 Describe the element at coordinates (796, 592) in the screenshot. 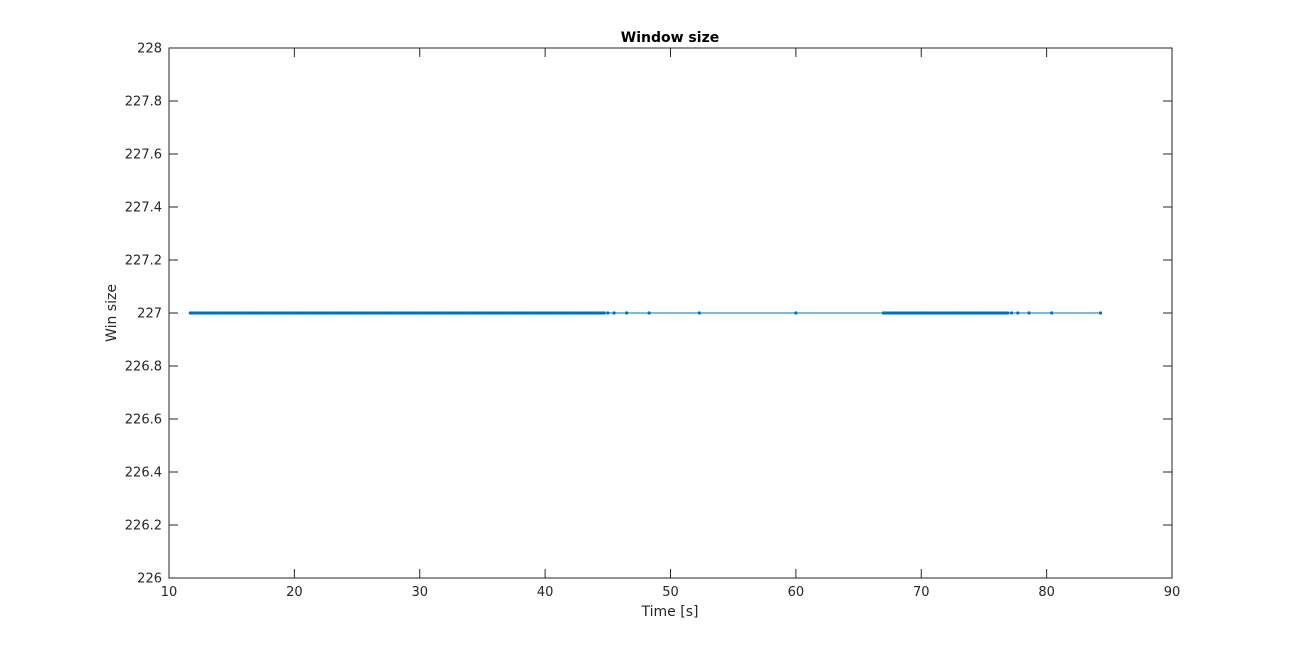

I see `x-tick-label: 60` at that location.